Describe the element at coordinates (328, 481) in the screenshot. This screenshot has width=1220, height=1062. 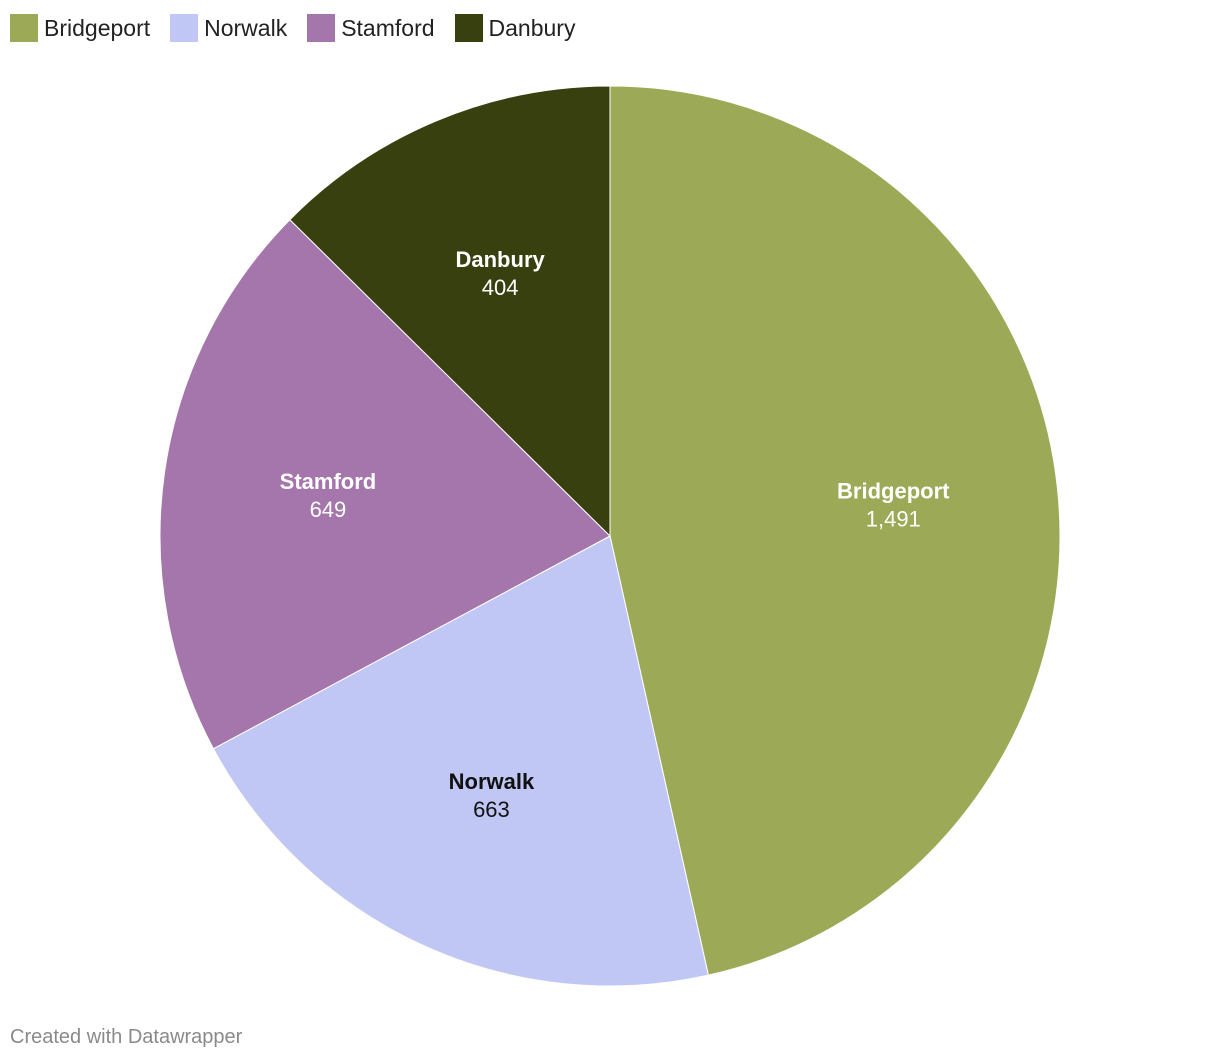
I see `slice-label-stamford: Stamford` at that location.